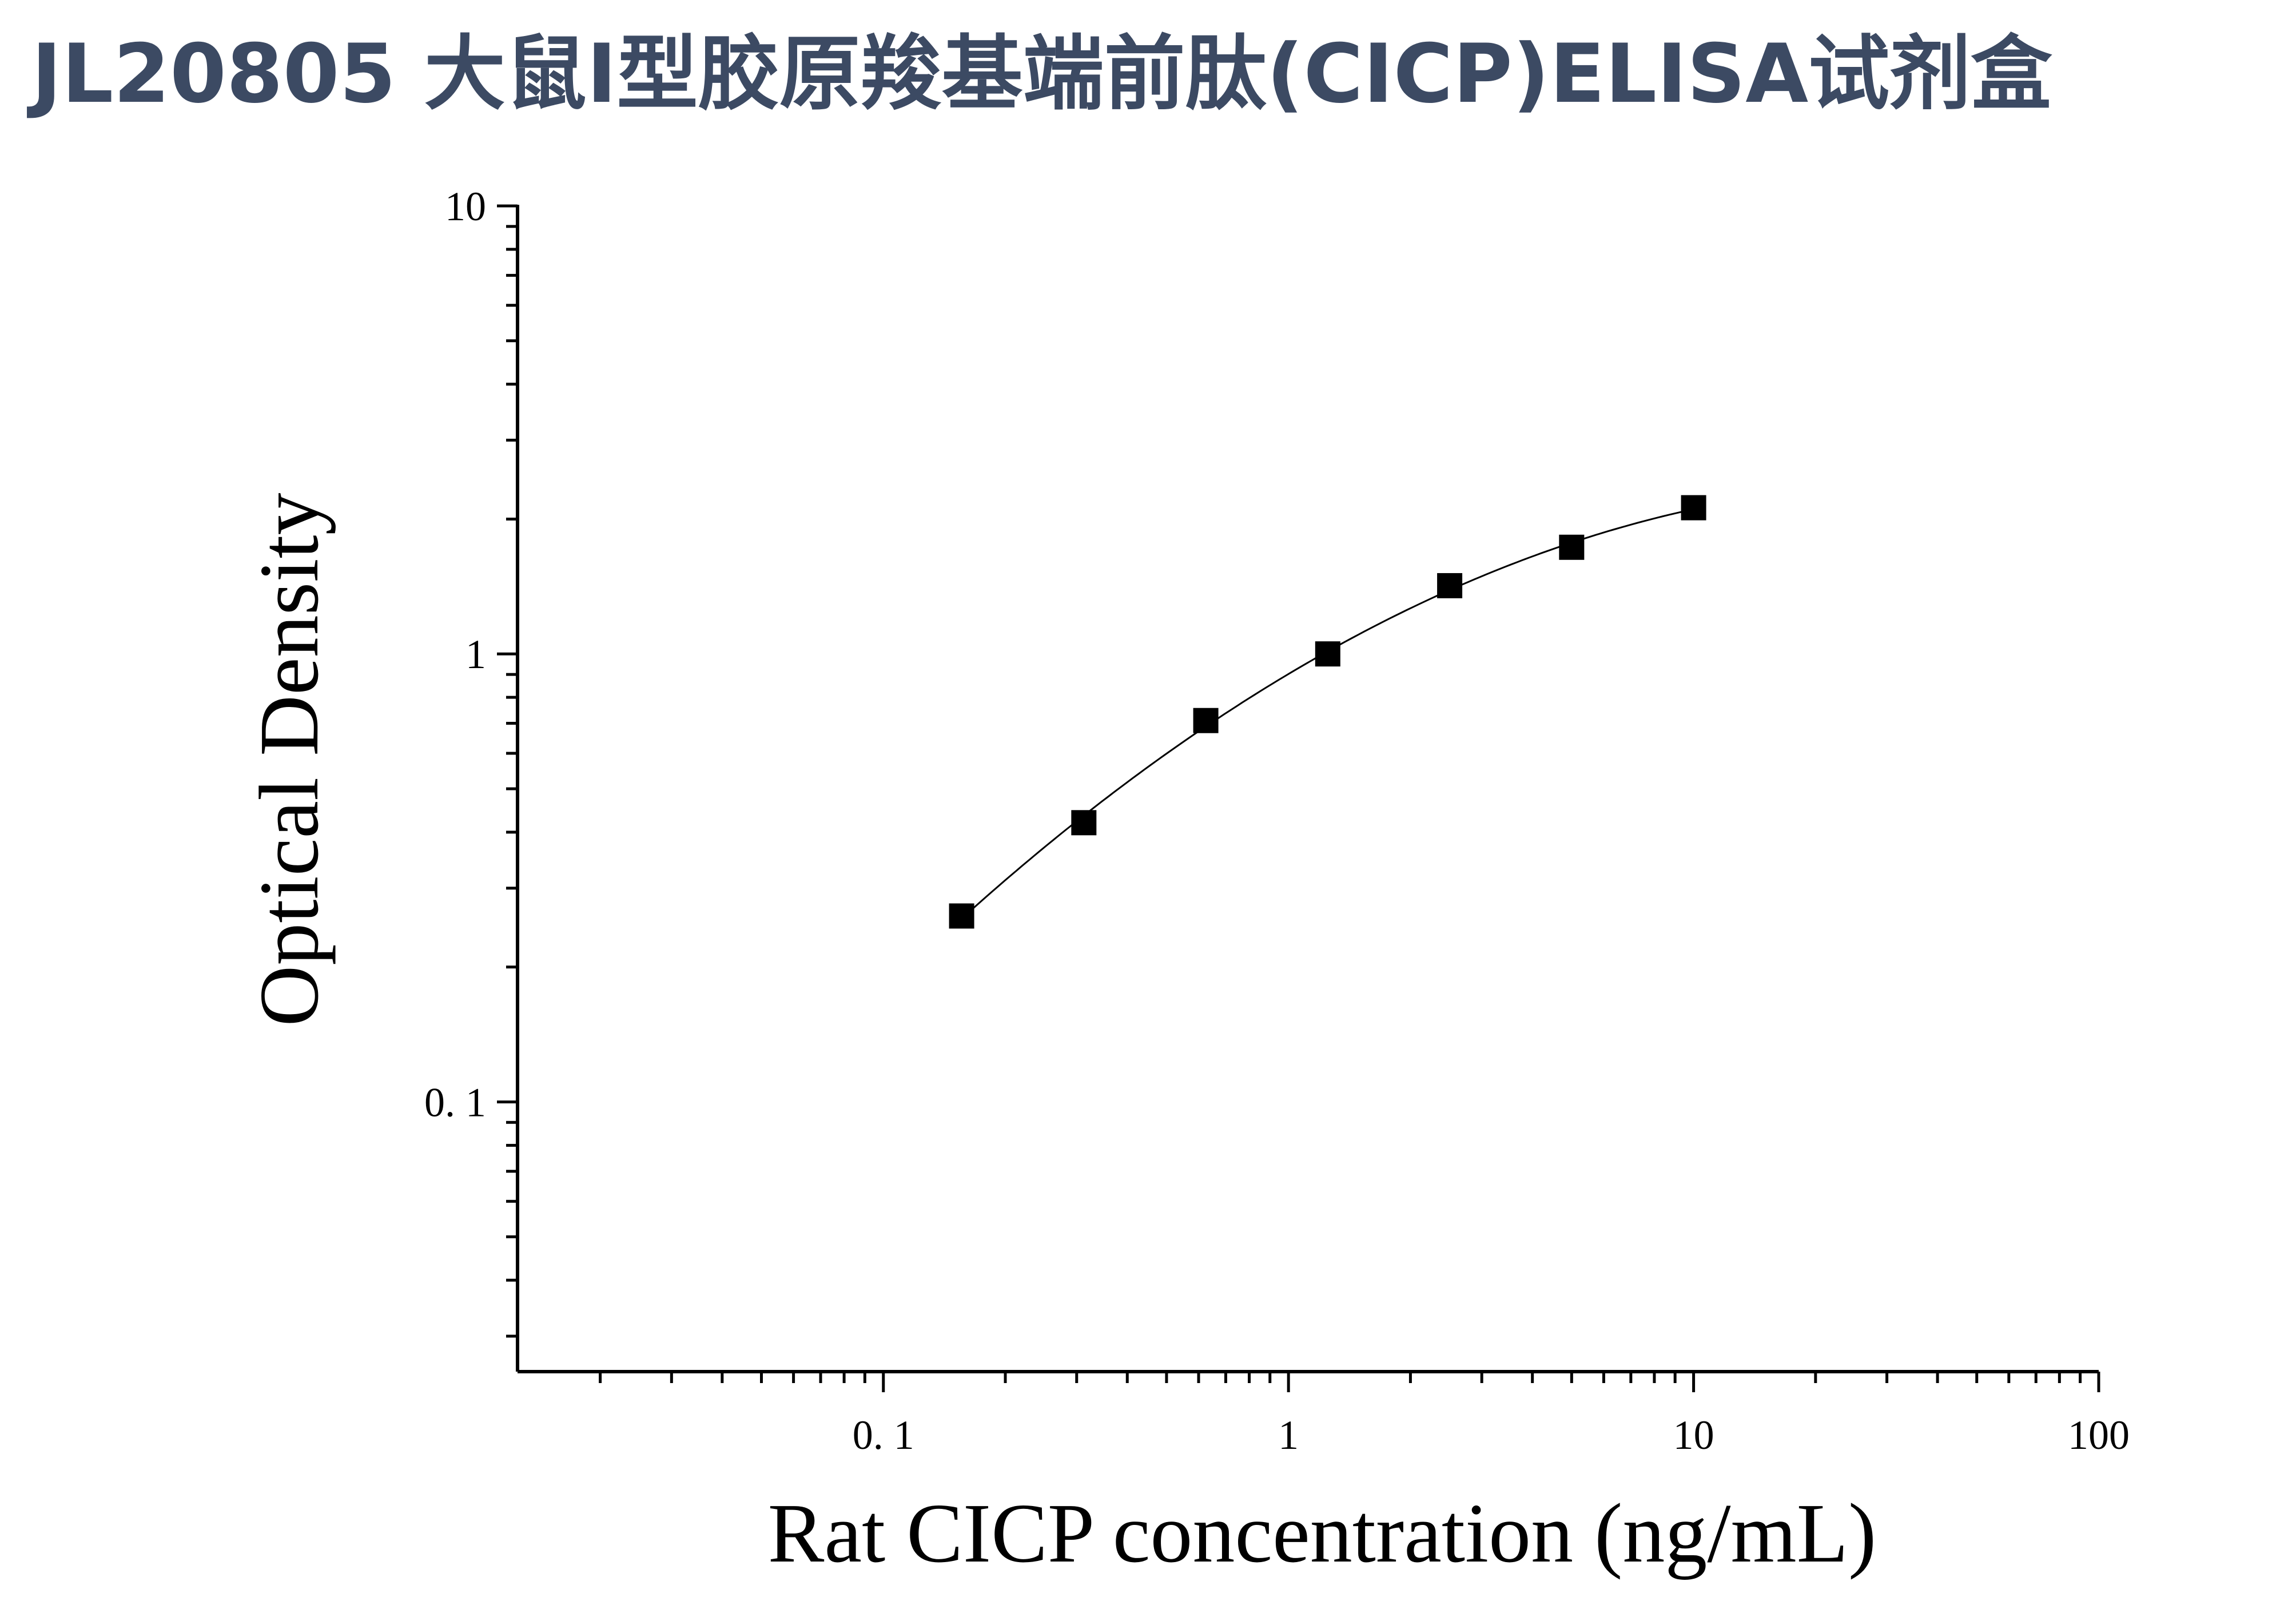  Describe the element at coordinates (1289, 1435) in the screenshot. I see `x-tick-label: 1` at that location.